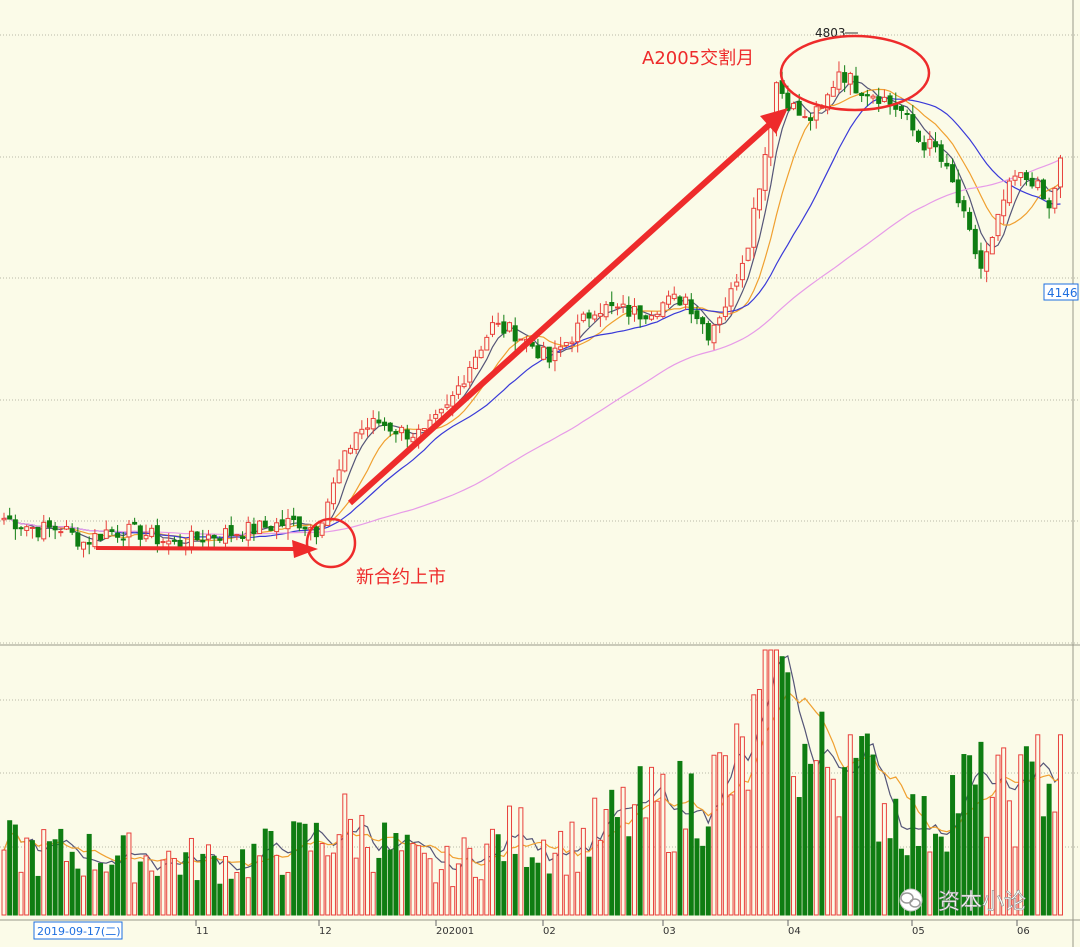  What do you see at coordinates (206, 549) in the screenshot?
I see `arrow-flat` at bounding box center [206, 549].